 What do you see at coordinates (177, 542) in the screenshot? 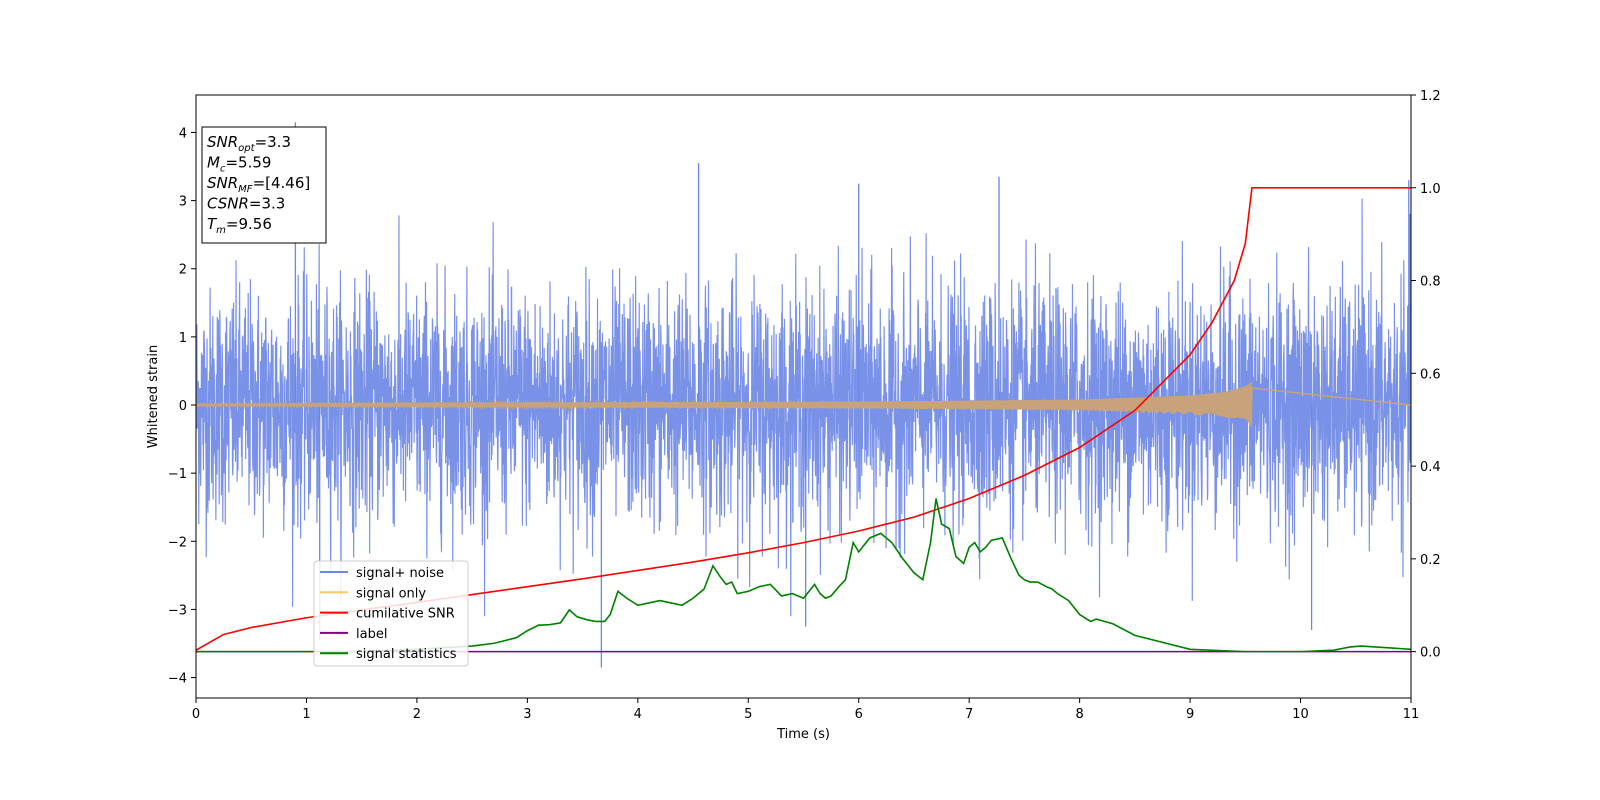
I see `y-tick-label: −2` at bounding box center [177, 542].